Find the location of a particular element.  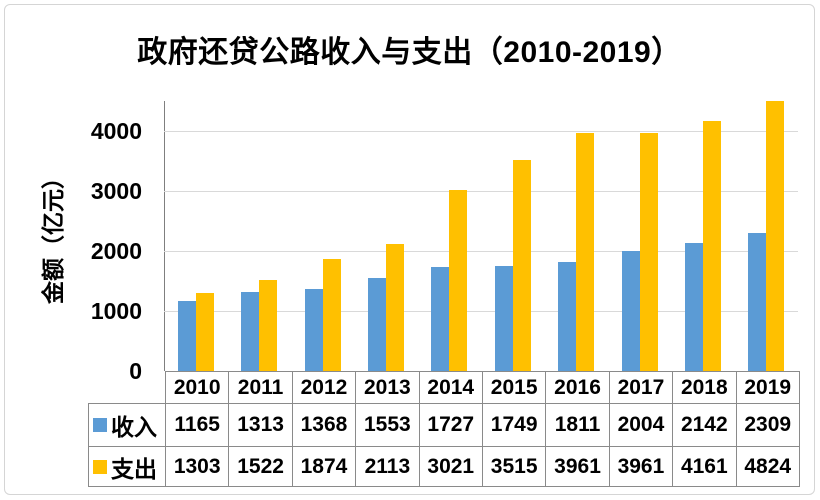

value-cell: 1522 is located at coordinates (260, 466).